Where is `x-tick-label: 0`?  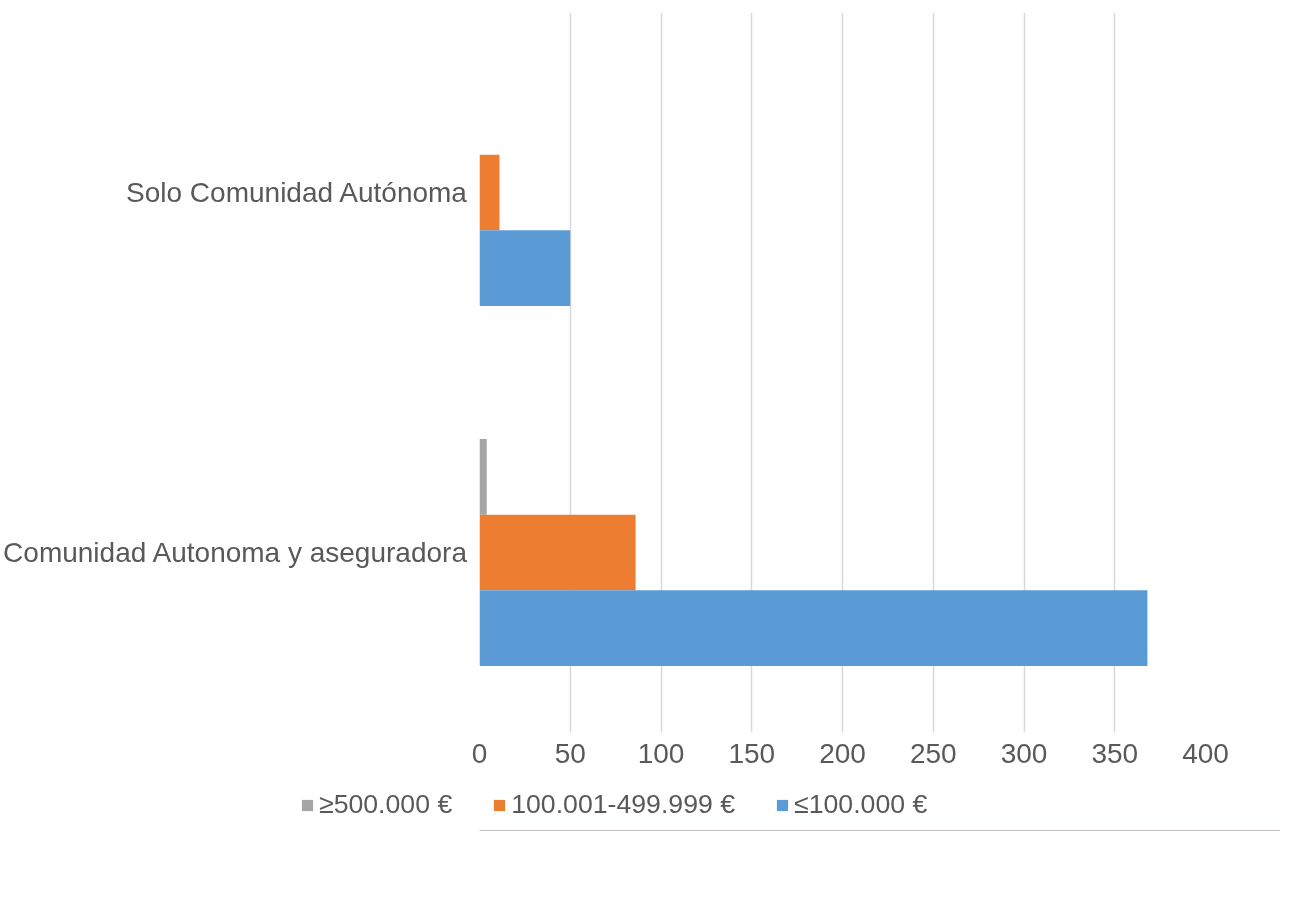 x-tick-label: 0 is located at coordinates (479, 753).